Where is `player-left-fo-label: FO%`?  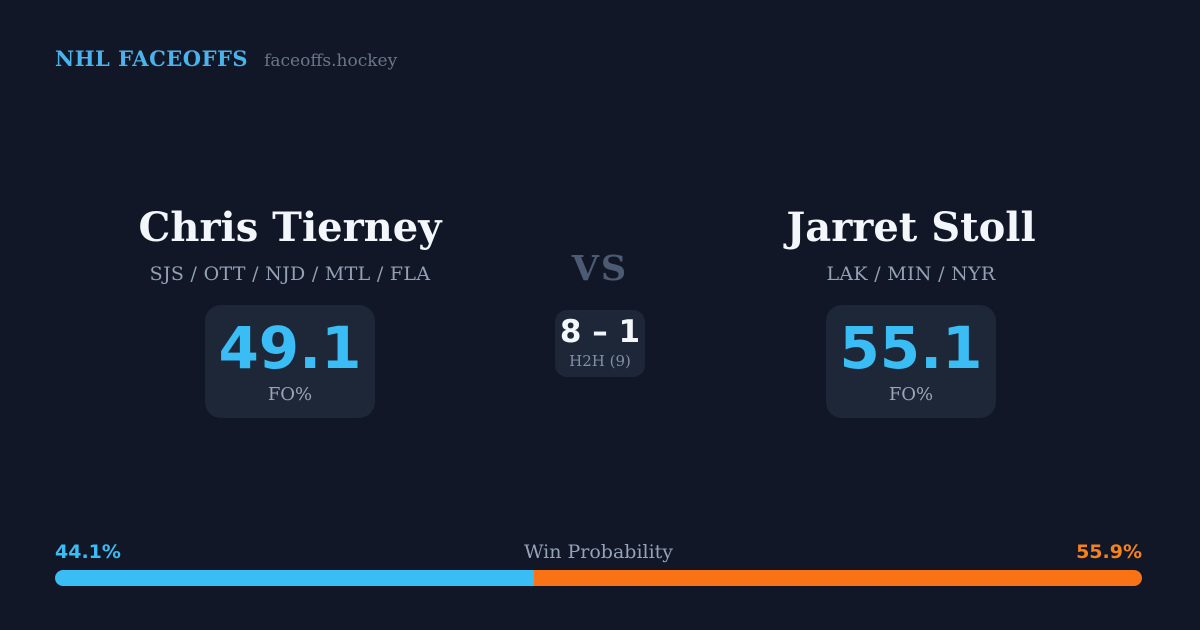 player-left-fo-label: FO% is located at coordinates (290, 394).